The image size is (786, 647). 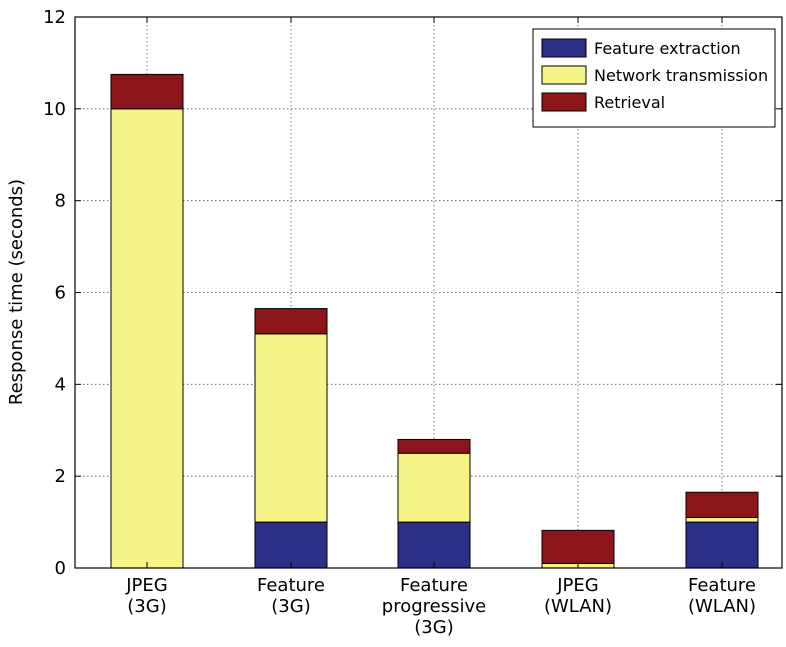 I want to click on legend-label: Feature extraction, so click(x=667, y=48).